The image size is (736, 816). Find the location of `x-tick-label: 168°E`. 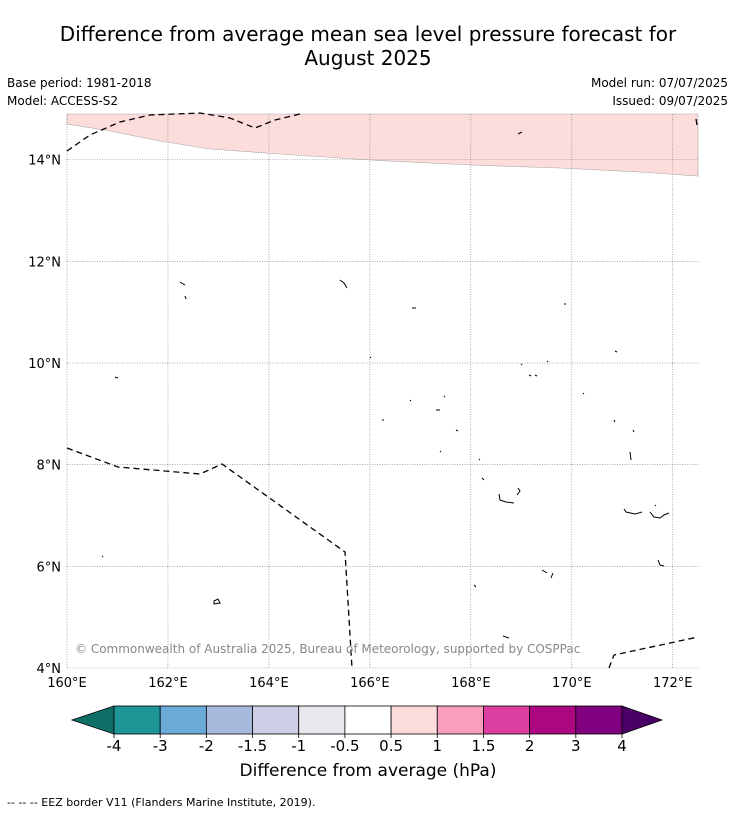

x-tick-label: 168°E is located at coordinates (471, 683).